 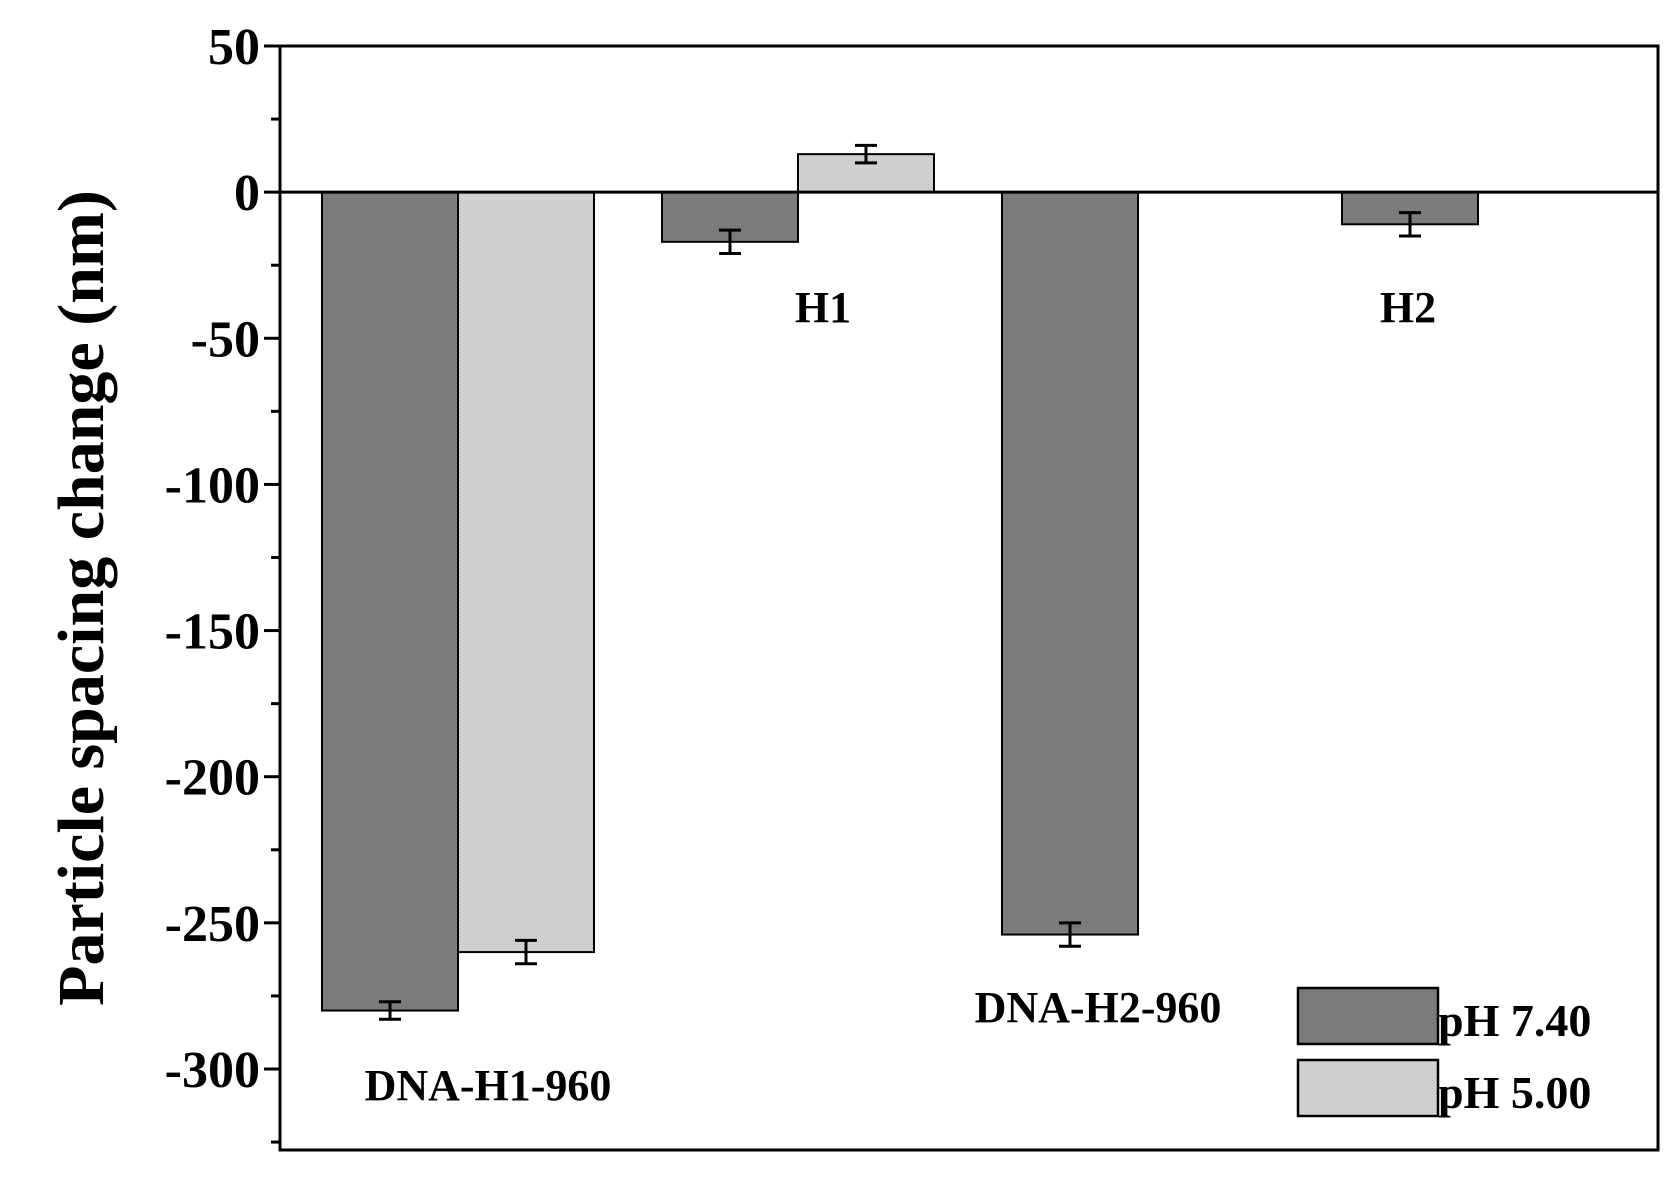 What do you see at coordinates (272, 594) in the screenshot?
I see `y-axis-ticks` at bounding box center [272, 594].